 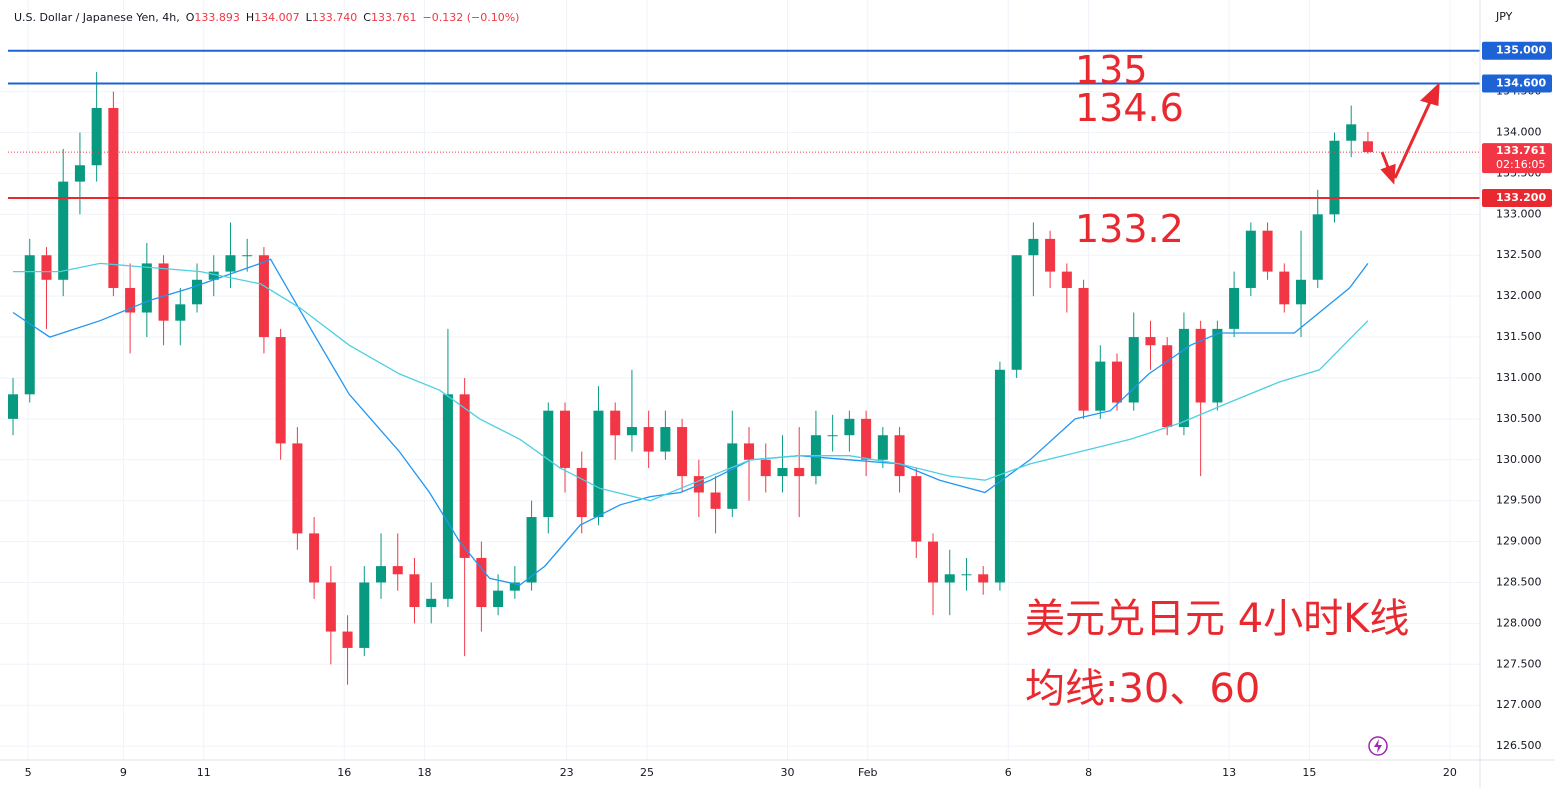 What do you see at coordinates (470, 17) in the screenshot?
I see `ohlc-item: −0.132 (−0.10%)` at bounding box center [470, 17].